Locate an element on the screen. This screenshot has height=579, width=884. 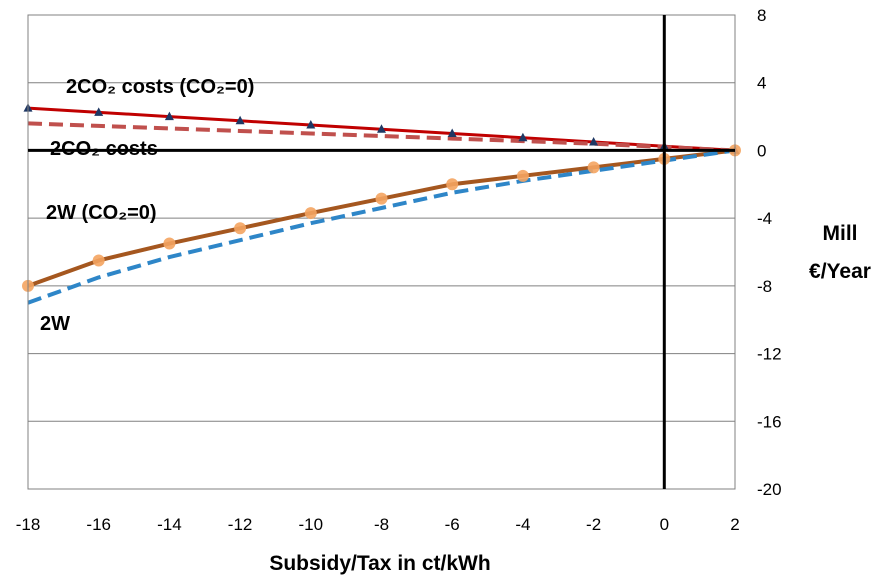
x-tick-label: -16 is located at coordinates (98, 524).